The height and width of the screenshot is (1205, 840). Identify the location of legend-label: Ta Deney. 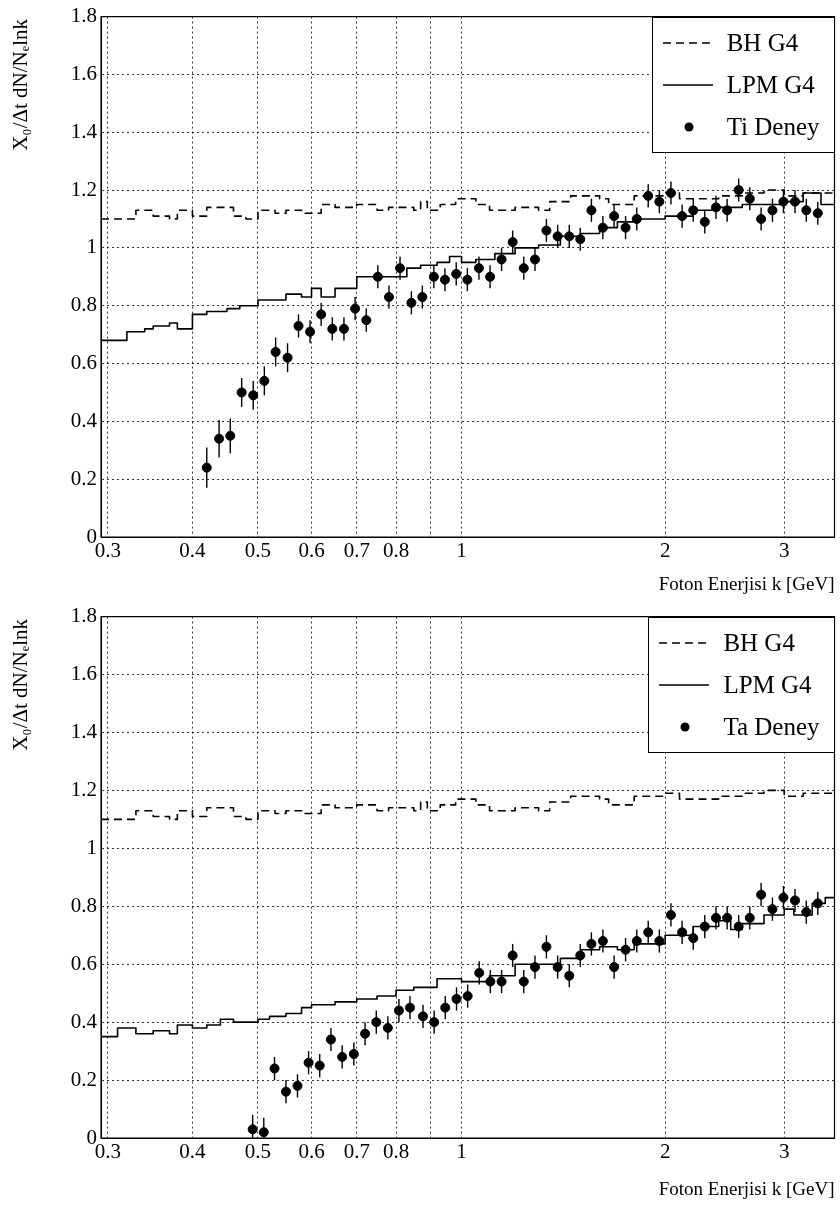
(771, 726).